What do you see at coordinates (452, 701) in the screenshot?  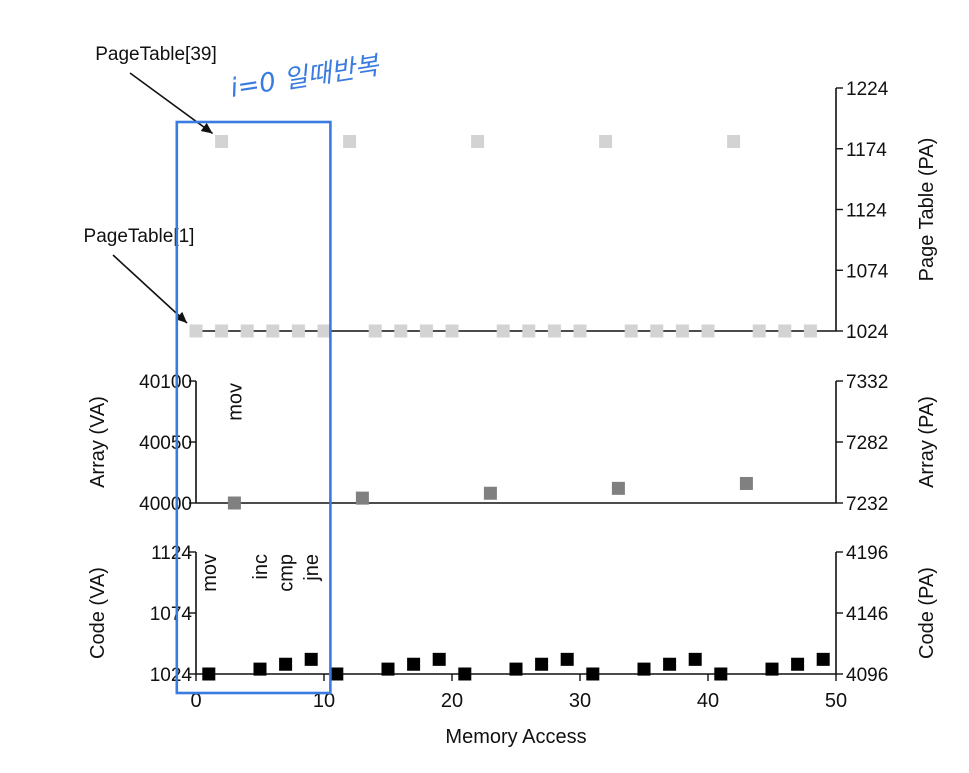 I see `x-tick-label: 20` at bounding box center [452, 701].